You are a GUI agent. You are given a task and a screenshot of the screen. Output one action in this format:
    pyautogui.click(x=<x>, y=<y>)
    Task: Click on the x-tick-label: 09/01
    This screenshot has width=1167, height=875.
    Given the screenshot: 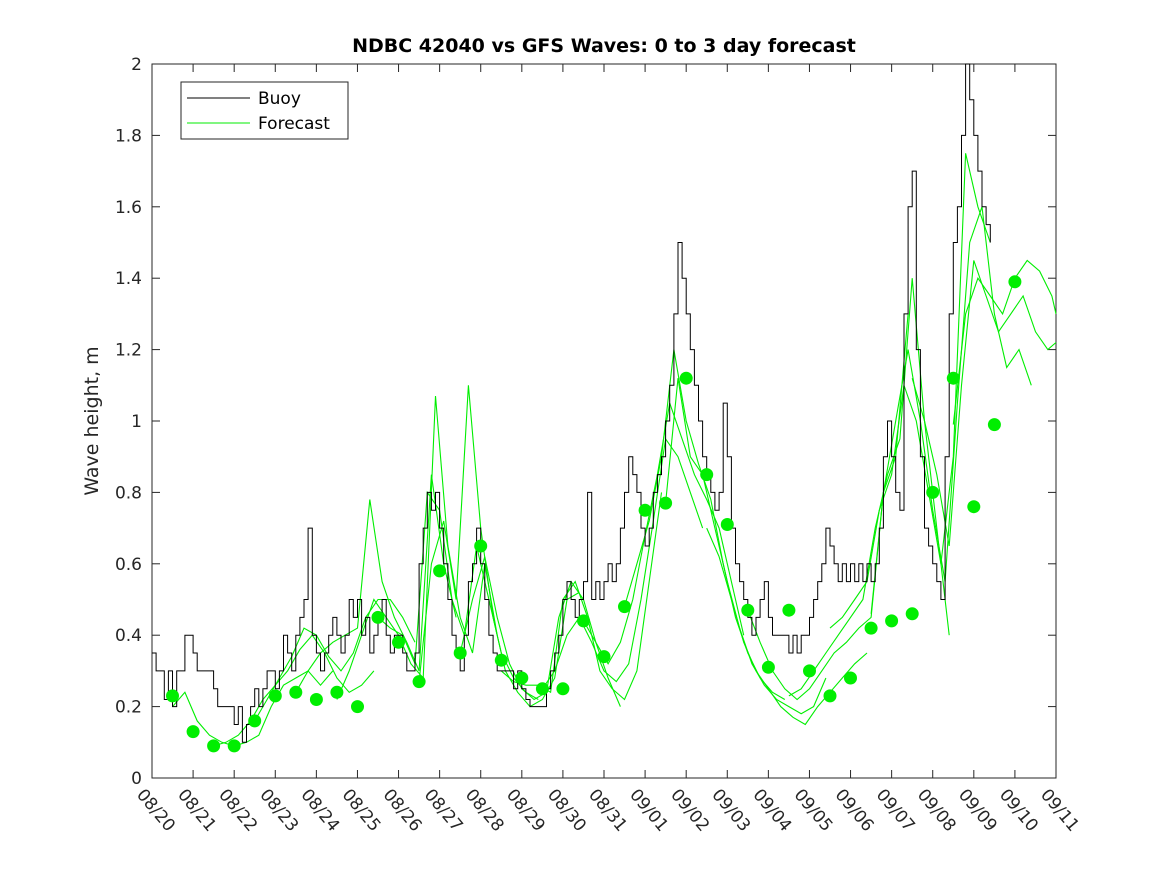 What is the action you would take?
    pyautogui.click(x=648, y=810)
    